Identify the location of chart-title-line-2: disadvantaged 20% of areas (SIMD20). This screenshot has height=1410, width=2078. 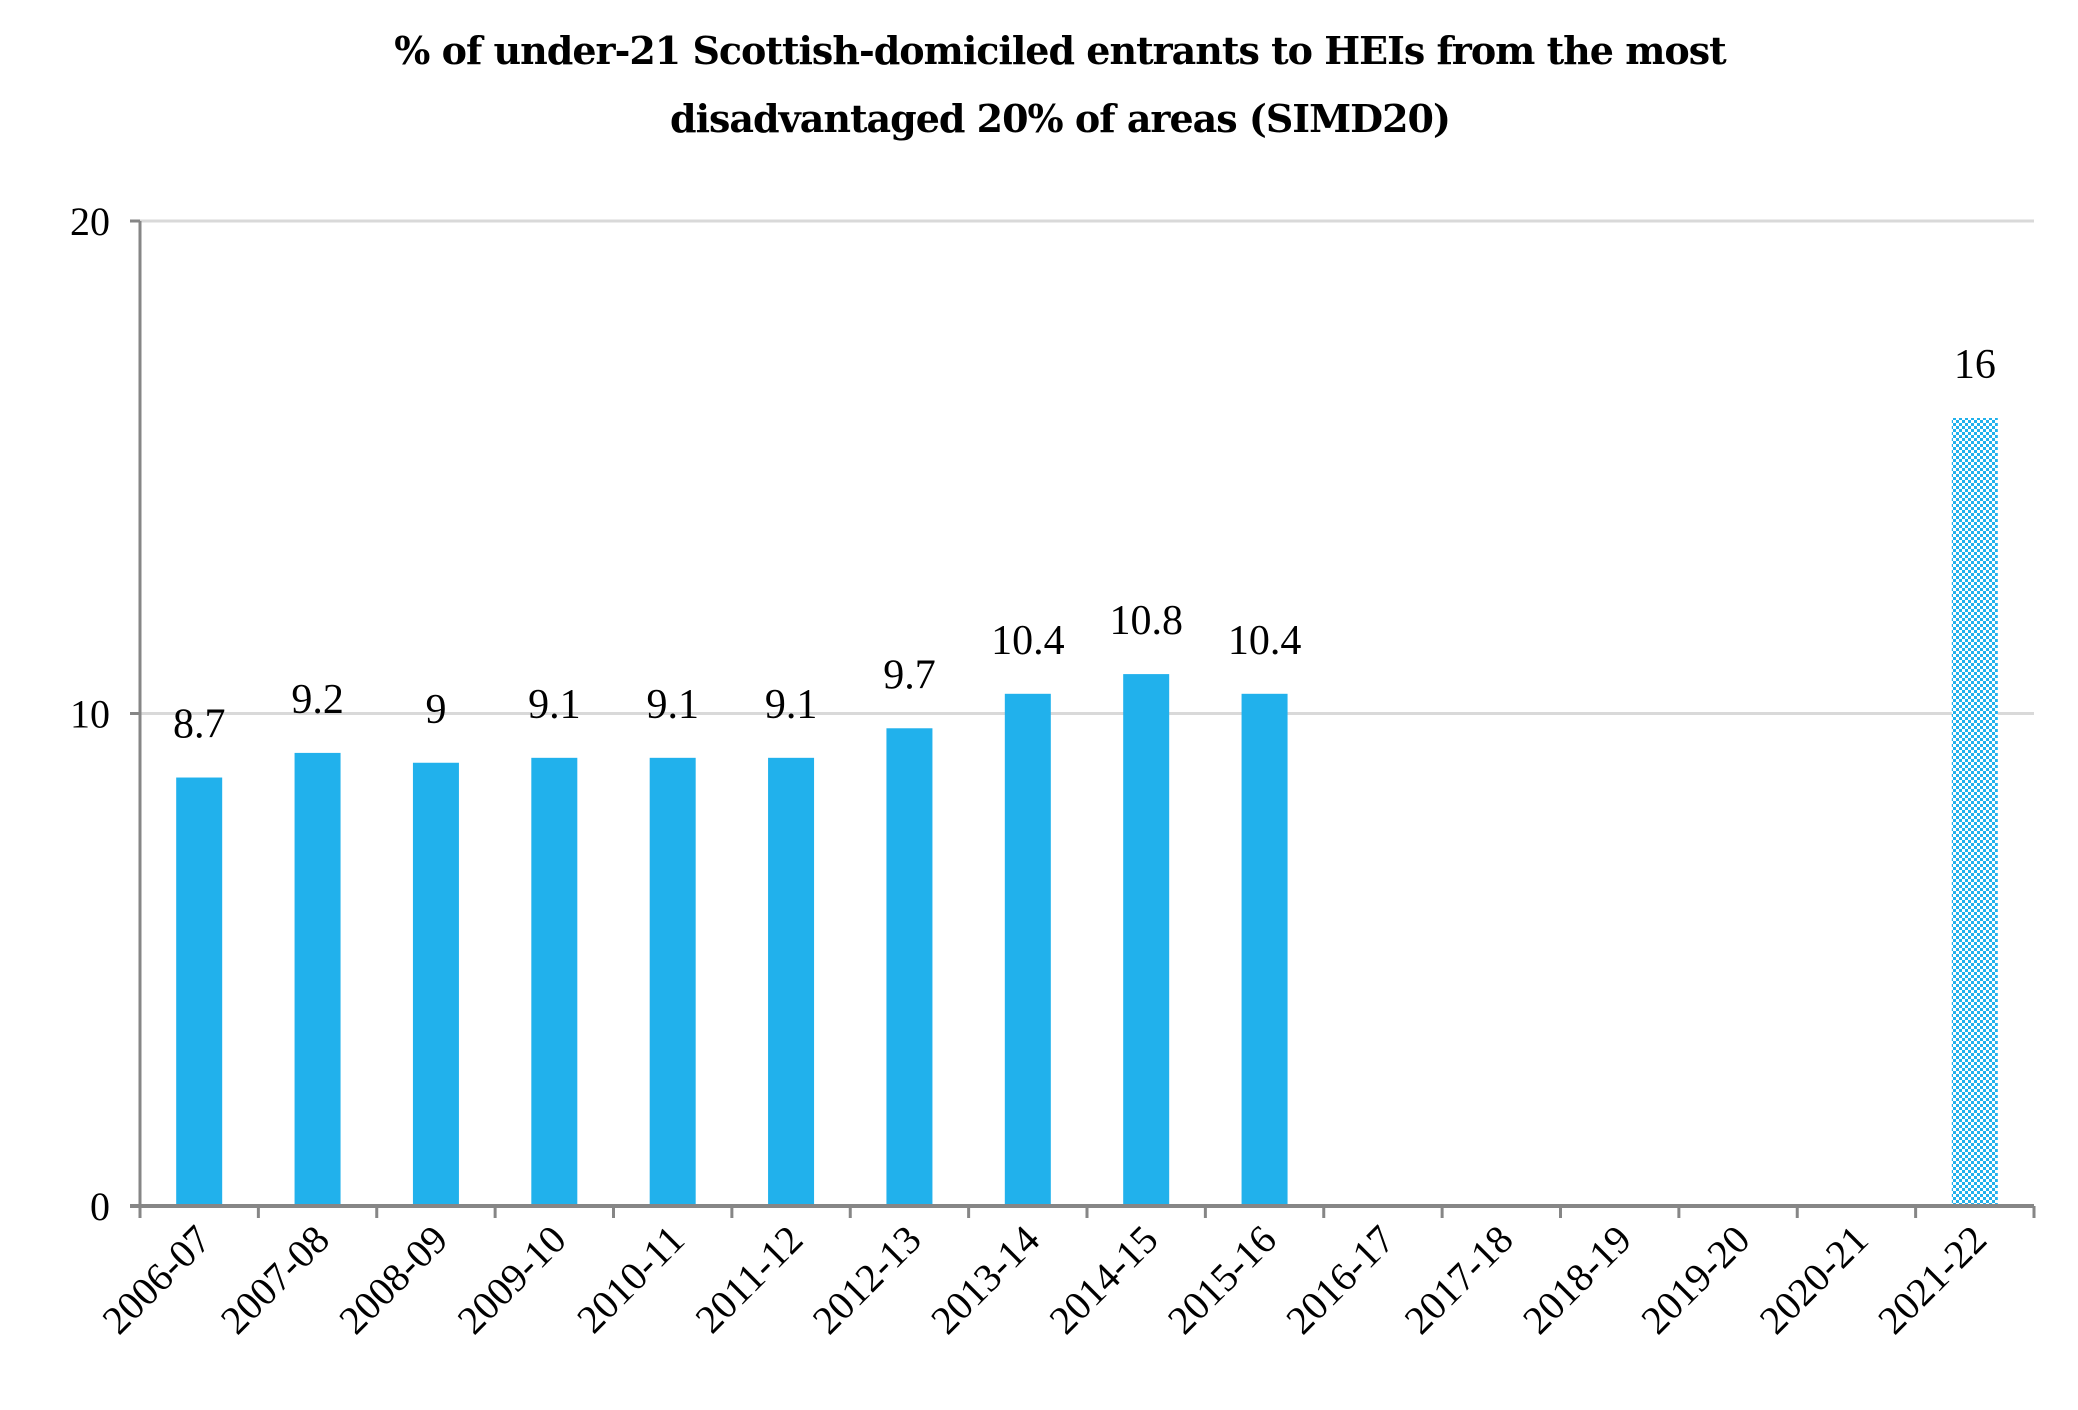
(1060, 118).